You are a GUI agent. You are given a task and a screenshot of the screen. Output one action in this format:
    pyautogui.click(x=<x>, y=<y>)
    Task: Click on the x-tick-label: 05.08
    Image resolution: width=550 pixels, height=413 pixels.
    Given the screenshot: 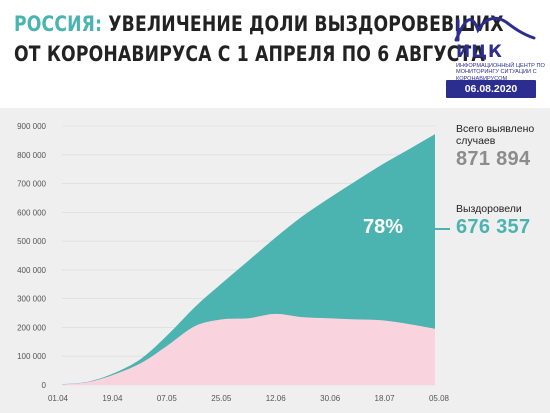 What is the action you would take?
    pyautogui.click(x=439, y=398)
    